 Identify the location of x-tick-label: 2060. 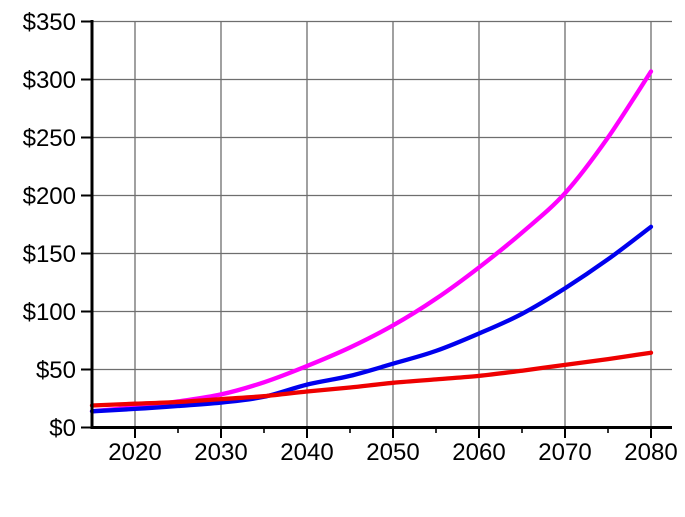
(478, 452).